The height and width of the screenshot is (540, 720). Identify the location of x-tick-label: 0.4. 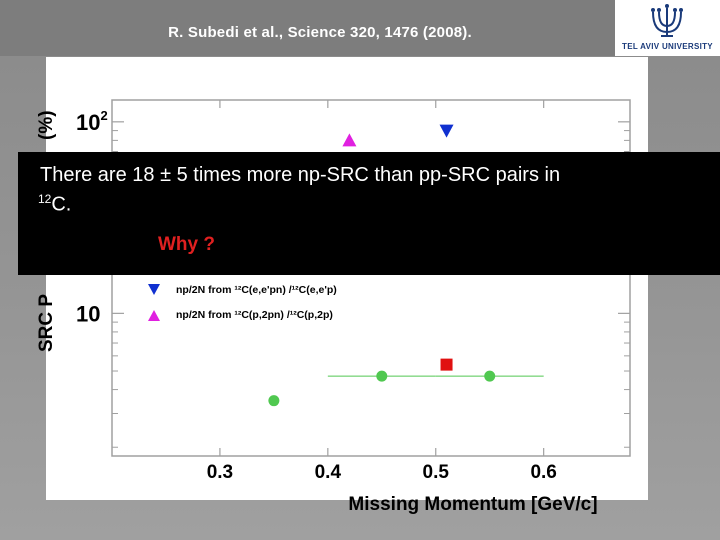
(328, 472).